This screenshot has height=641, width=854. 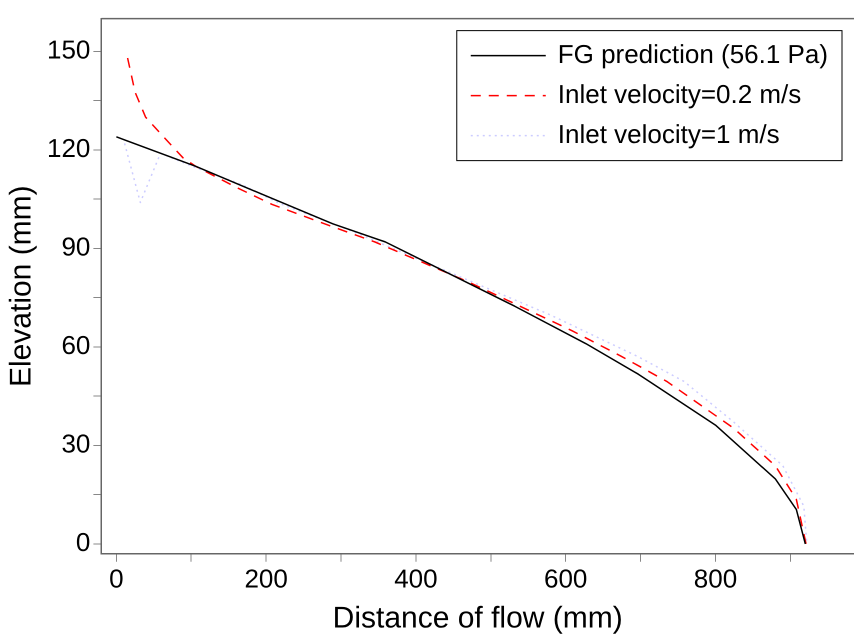 I want to click on legend-label: FG prediction (56.1 Pa), so click(x=693, y=53).